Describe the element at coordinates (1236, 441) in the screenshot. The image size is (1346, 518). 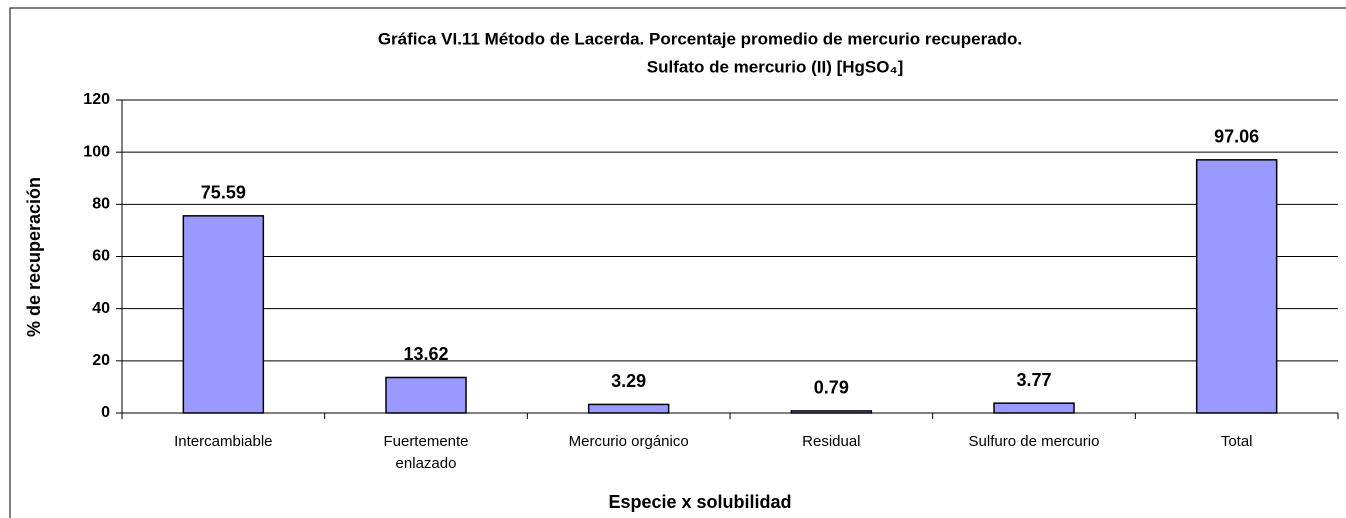
I see `x-tick-label: Total` at that location.